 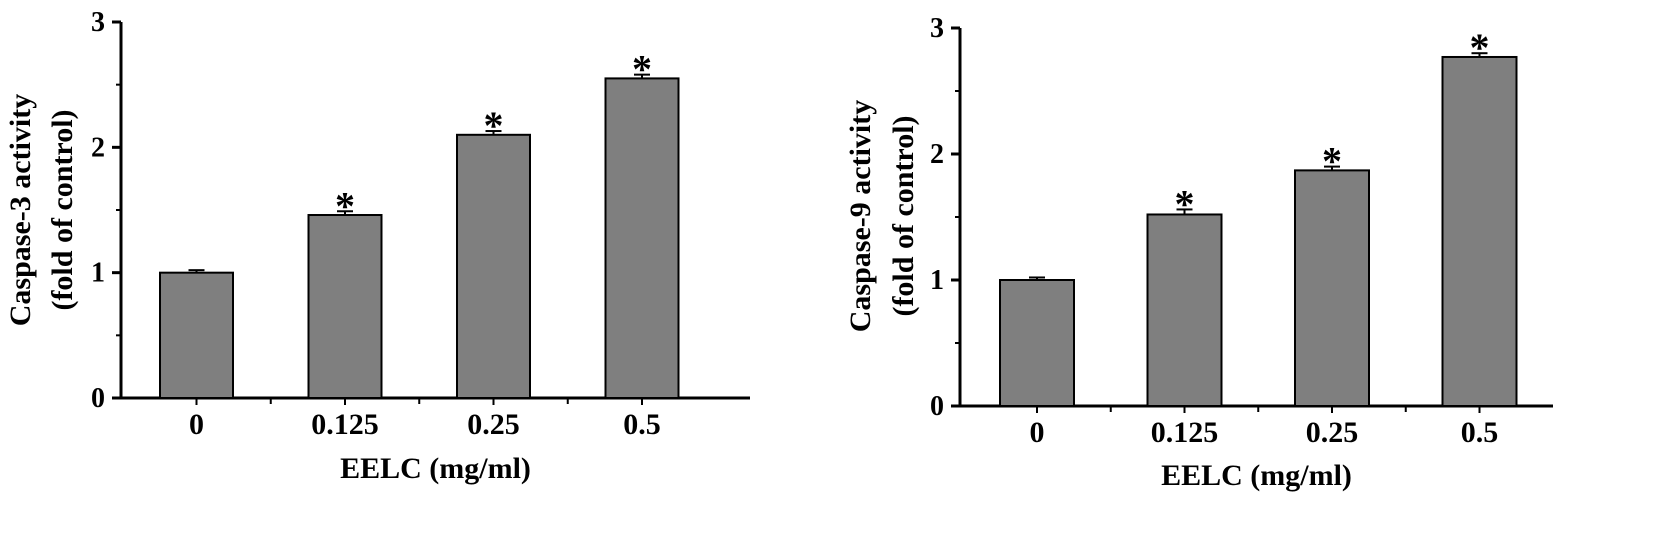 What do you see at coordinates (20, 210) in the screenshot?
I see `y-axis-title: Caspase-3 activity` at bounding box center [20, 210].